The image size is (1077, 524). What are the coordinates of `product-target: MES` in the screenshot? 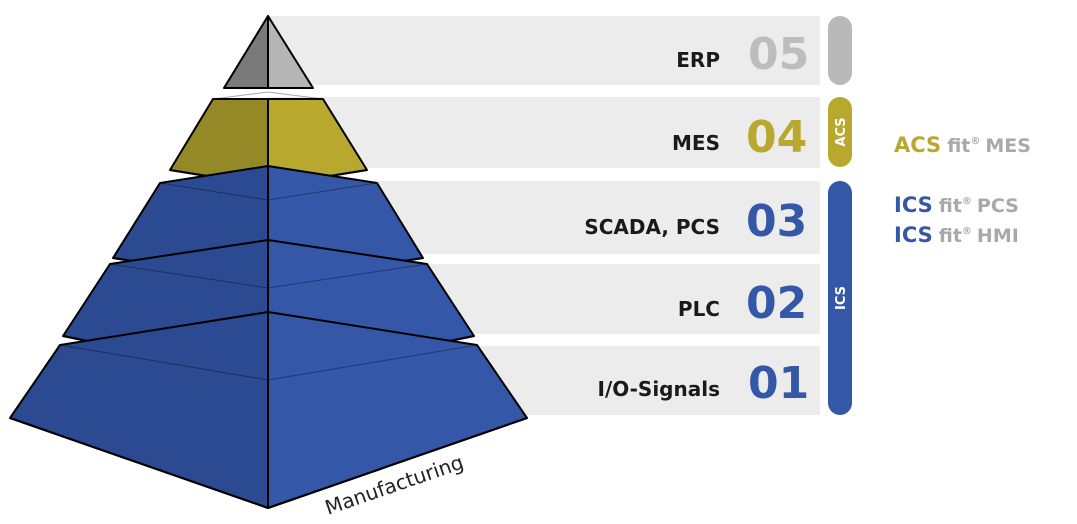 It's located at (1008, 146).